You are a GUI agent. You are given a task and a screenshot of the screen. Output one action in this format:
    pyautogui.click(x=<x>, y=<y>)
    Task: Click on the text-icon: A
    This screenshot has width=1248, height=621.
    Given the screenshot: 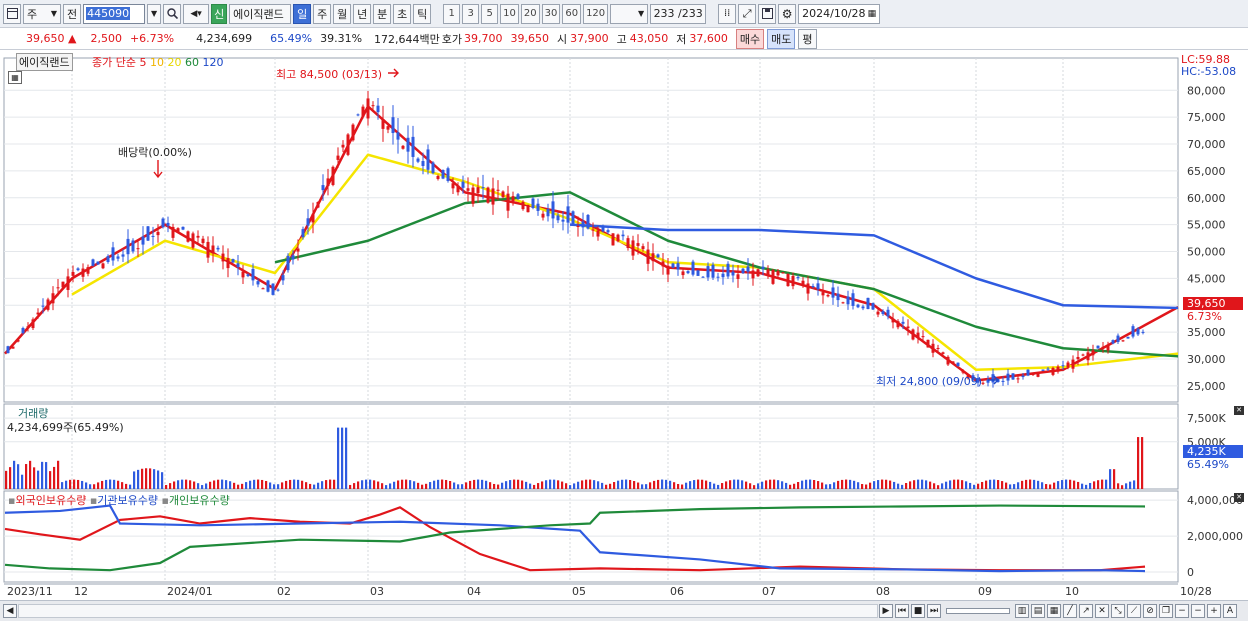 What is the action you would take?
    pyautogui.click(x=1230, y=611)
    